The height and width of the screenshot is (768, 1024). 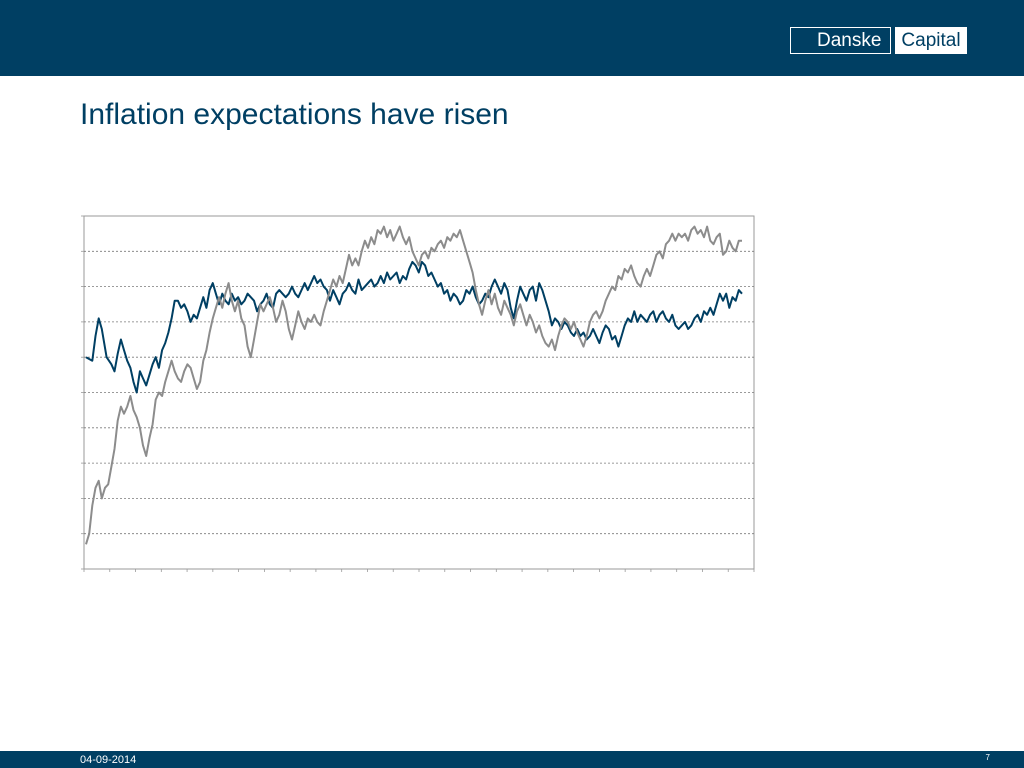 What do you see at coordinates (108, 760) in the screenshot?
I see `footer-date: 04-09-2014` at bounding box center [108, 760].